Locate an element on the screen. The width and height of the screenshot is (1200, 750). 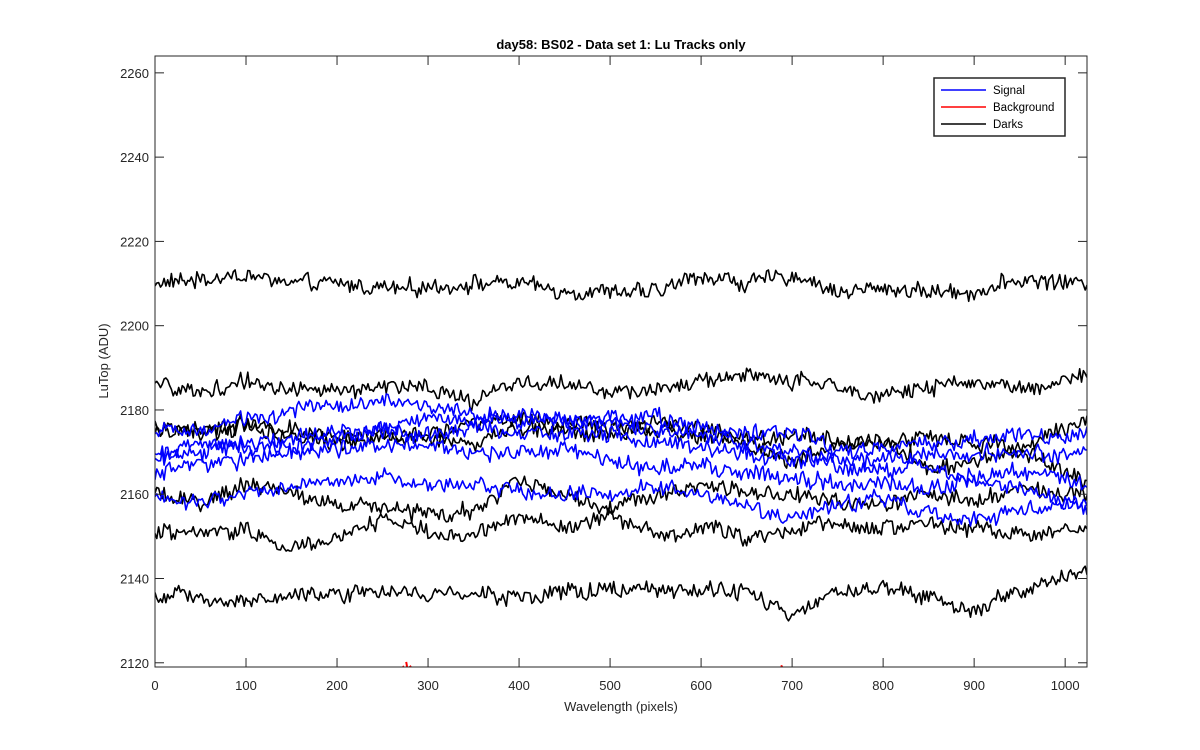
y-tick-label: 2120 is located at coordinates (134, 663).